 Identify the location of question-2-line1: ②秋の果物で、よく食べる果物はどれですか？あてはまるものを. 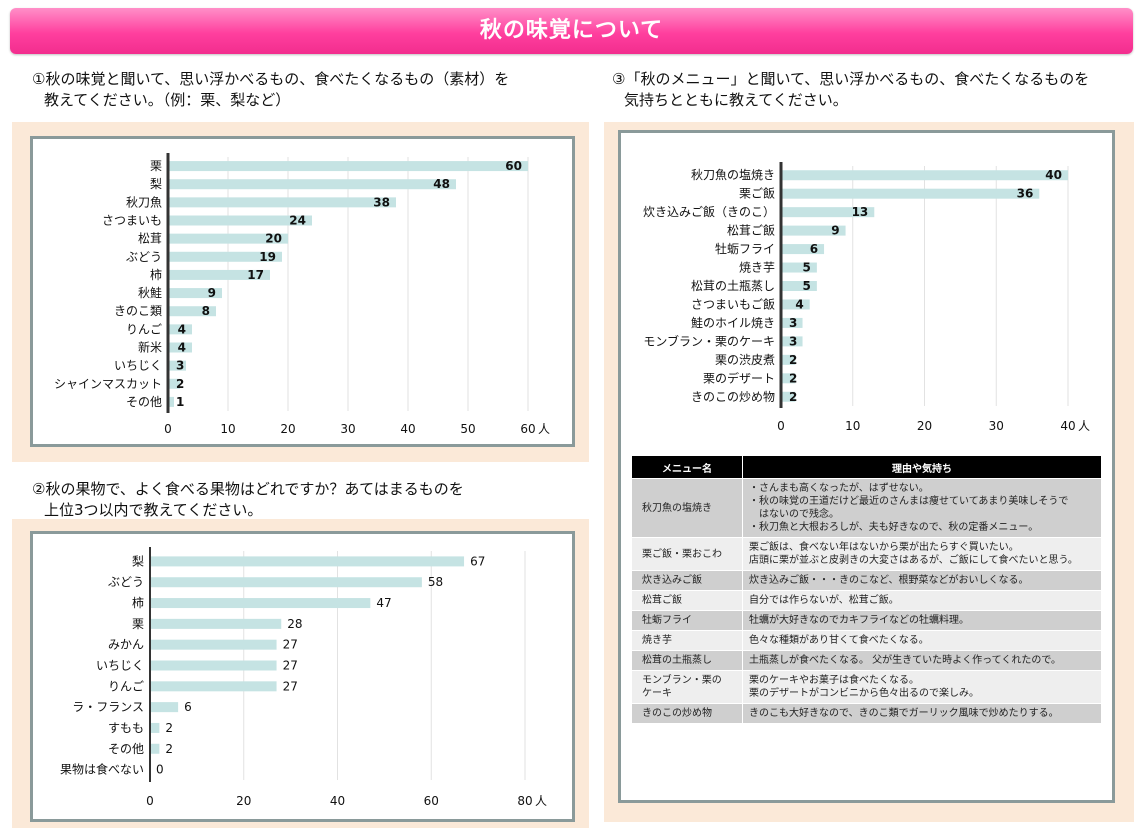
(248, 489).